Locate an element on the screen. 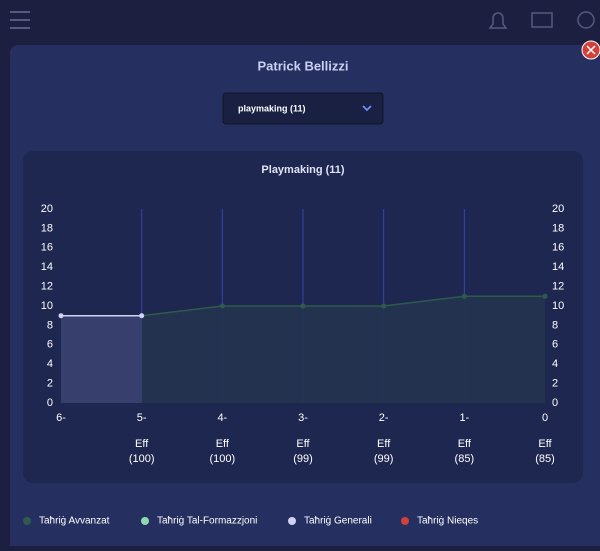 The image size is (600, 551). y2-tick-label: 12 is located at coordinates (558, 287).